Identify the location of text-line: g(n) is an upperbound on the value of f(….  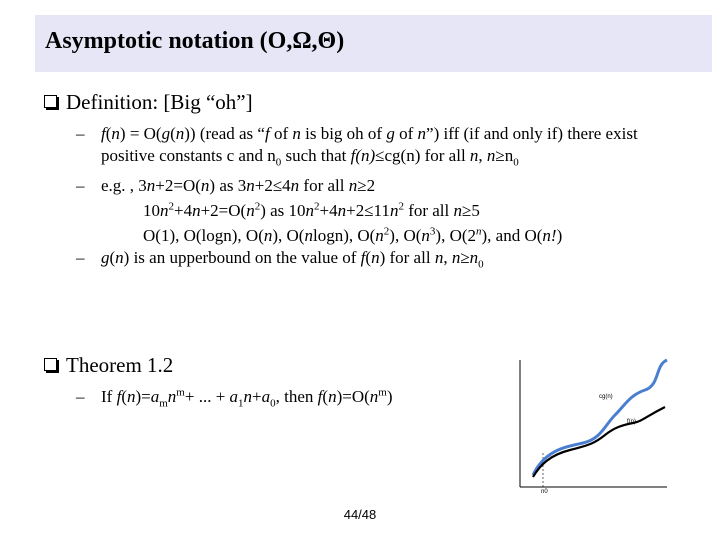
(378, 258).